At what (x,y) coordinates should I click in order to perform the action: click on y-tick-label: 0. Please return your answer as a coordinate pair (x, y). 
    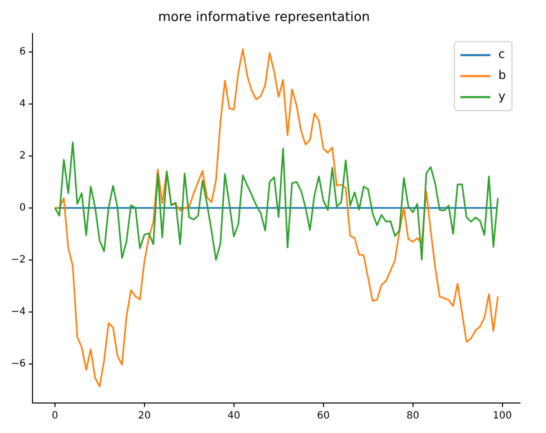
    Looking at the image, I should click on (22, 208).